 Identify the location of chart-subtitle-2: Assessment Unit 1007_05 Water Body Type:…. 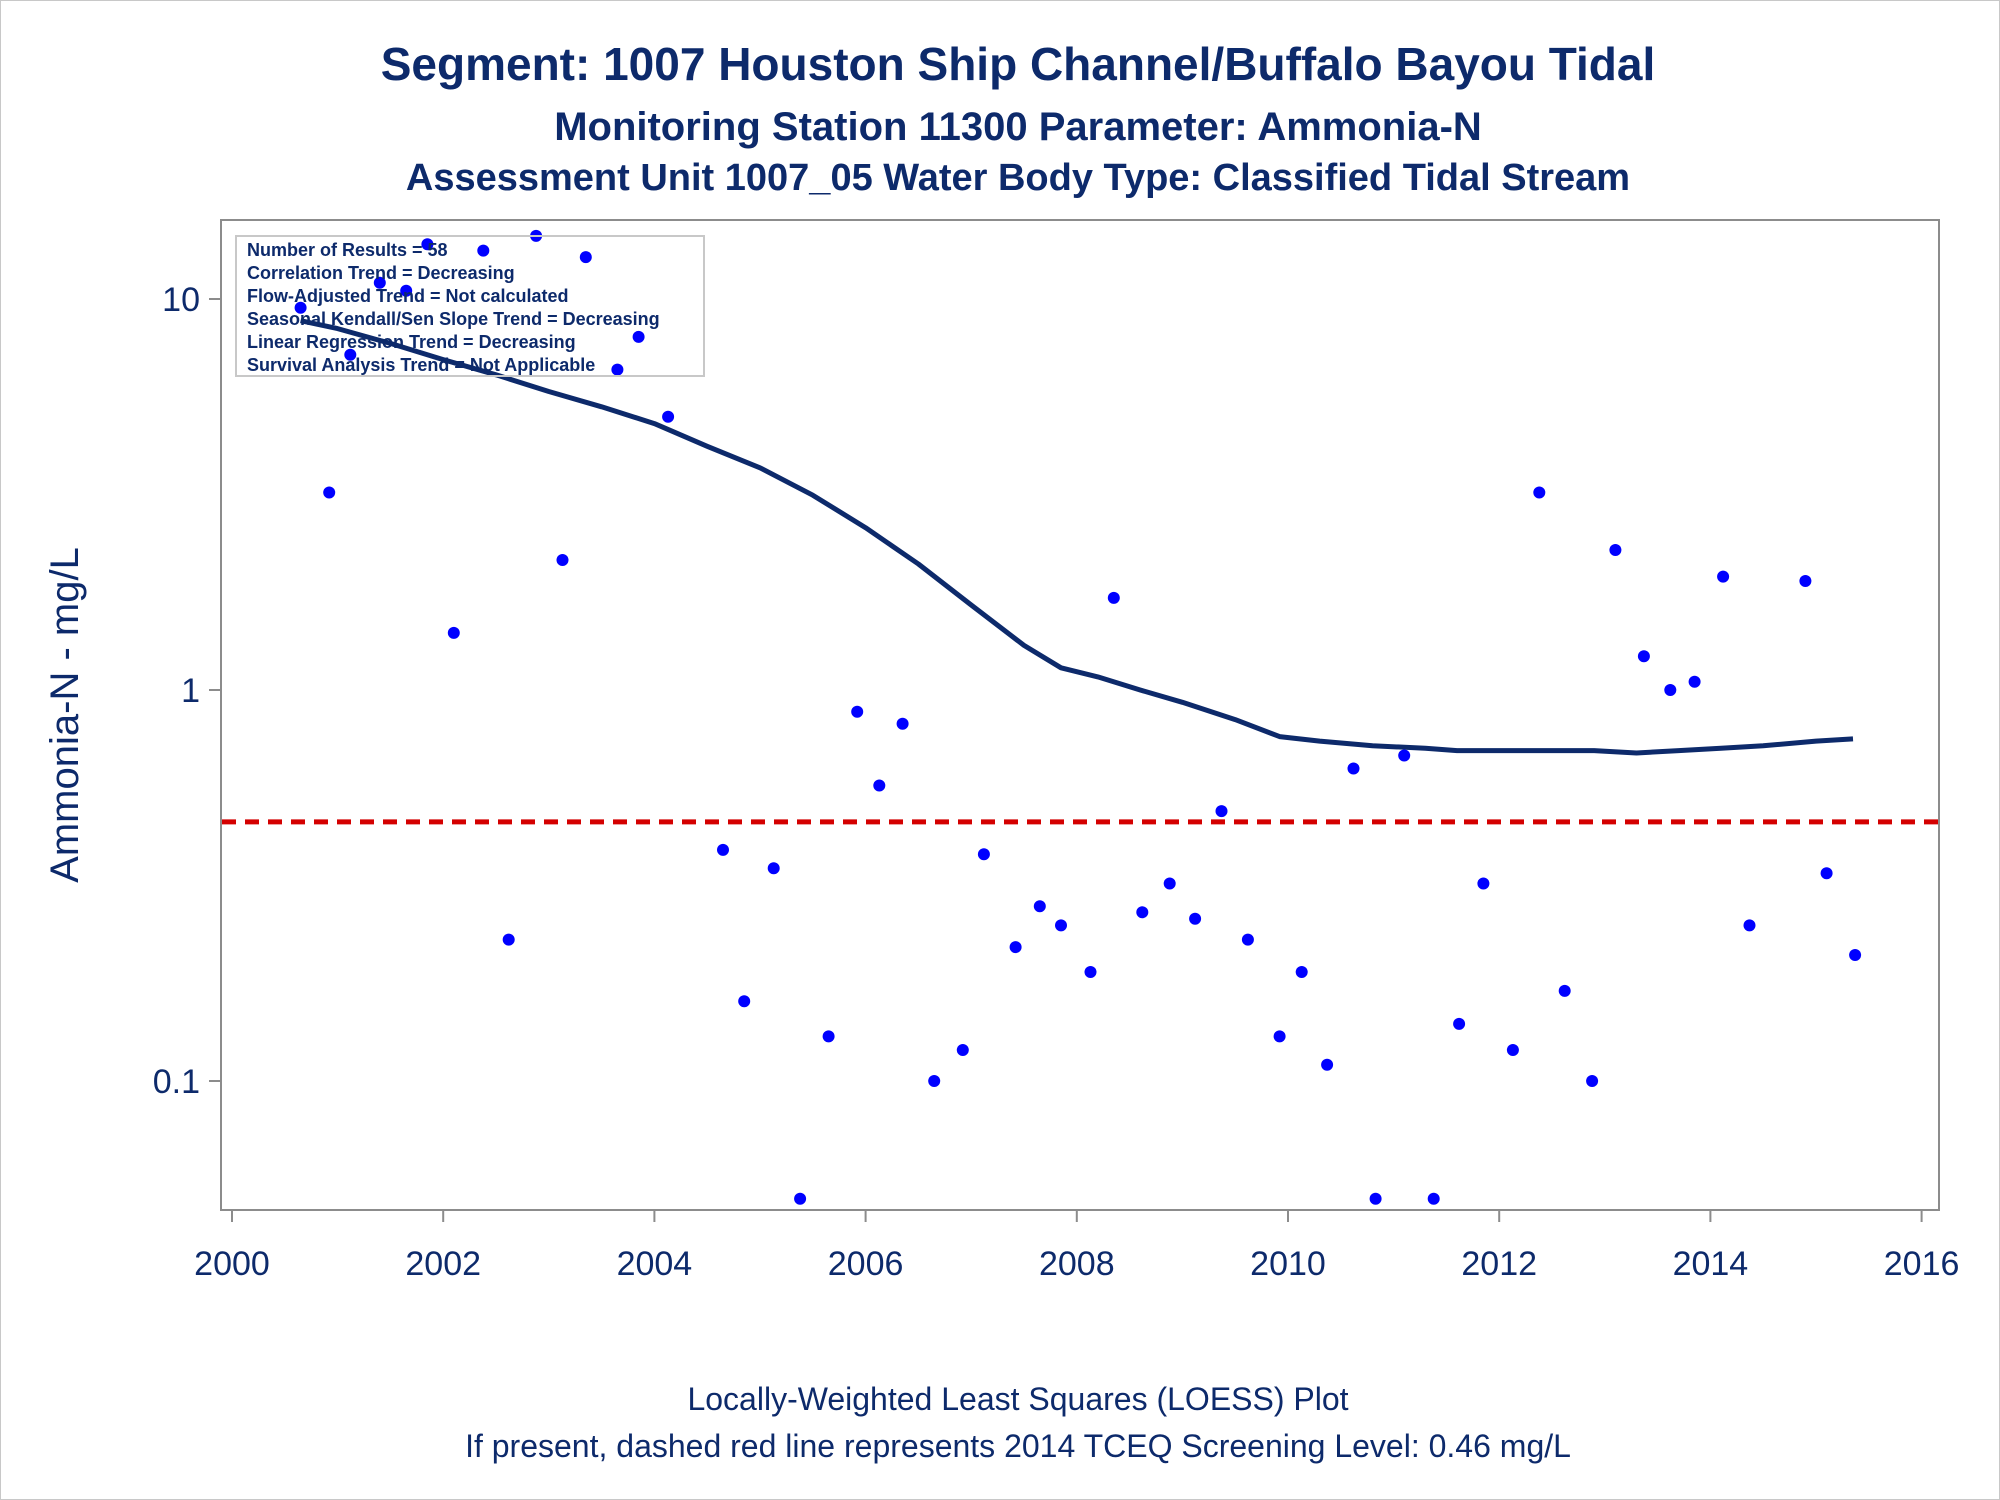
(1018, 178).